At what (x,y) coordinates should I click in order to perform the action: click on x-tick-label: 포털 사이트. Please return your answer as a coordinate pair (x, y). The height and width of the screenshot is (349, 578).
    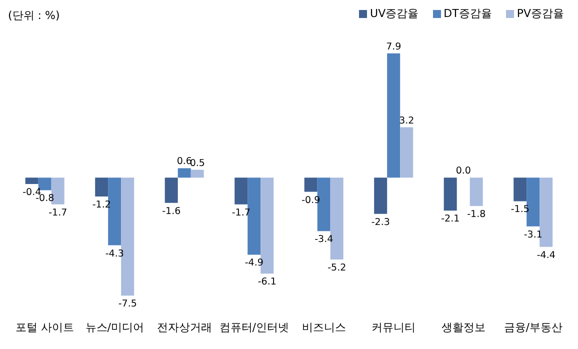
    Looking at the image, I should click on (45, 327).